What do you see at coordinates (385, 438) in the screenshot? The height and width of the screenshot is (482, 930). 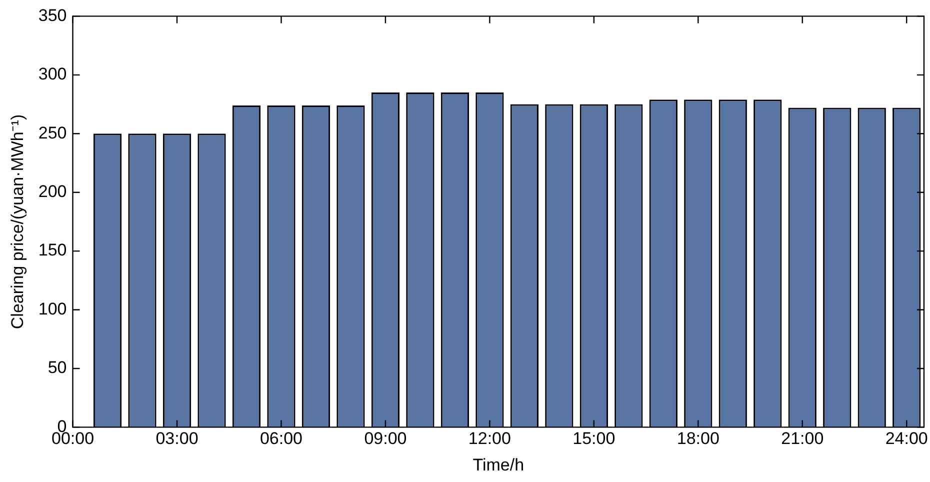 I see `x-tick-label: 09:00` at bounding box center [385, 438].